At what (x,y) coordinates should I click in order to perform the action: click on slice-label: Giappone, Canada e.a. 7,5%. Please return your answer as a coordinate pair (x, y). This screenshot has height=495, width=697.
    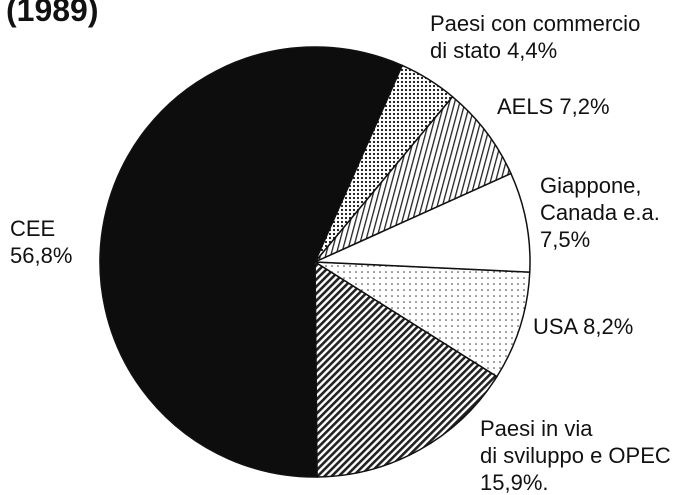
    Looking at the image, I should click on (600, 212).